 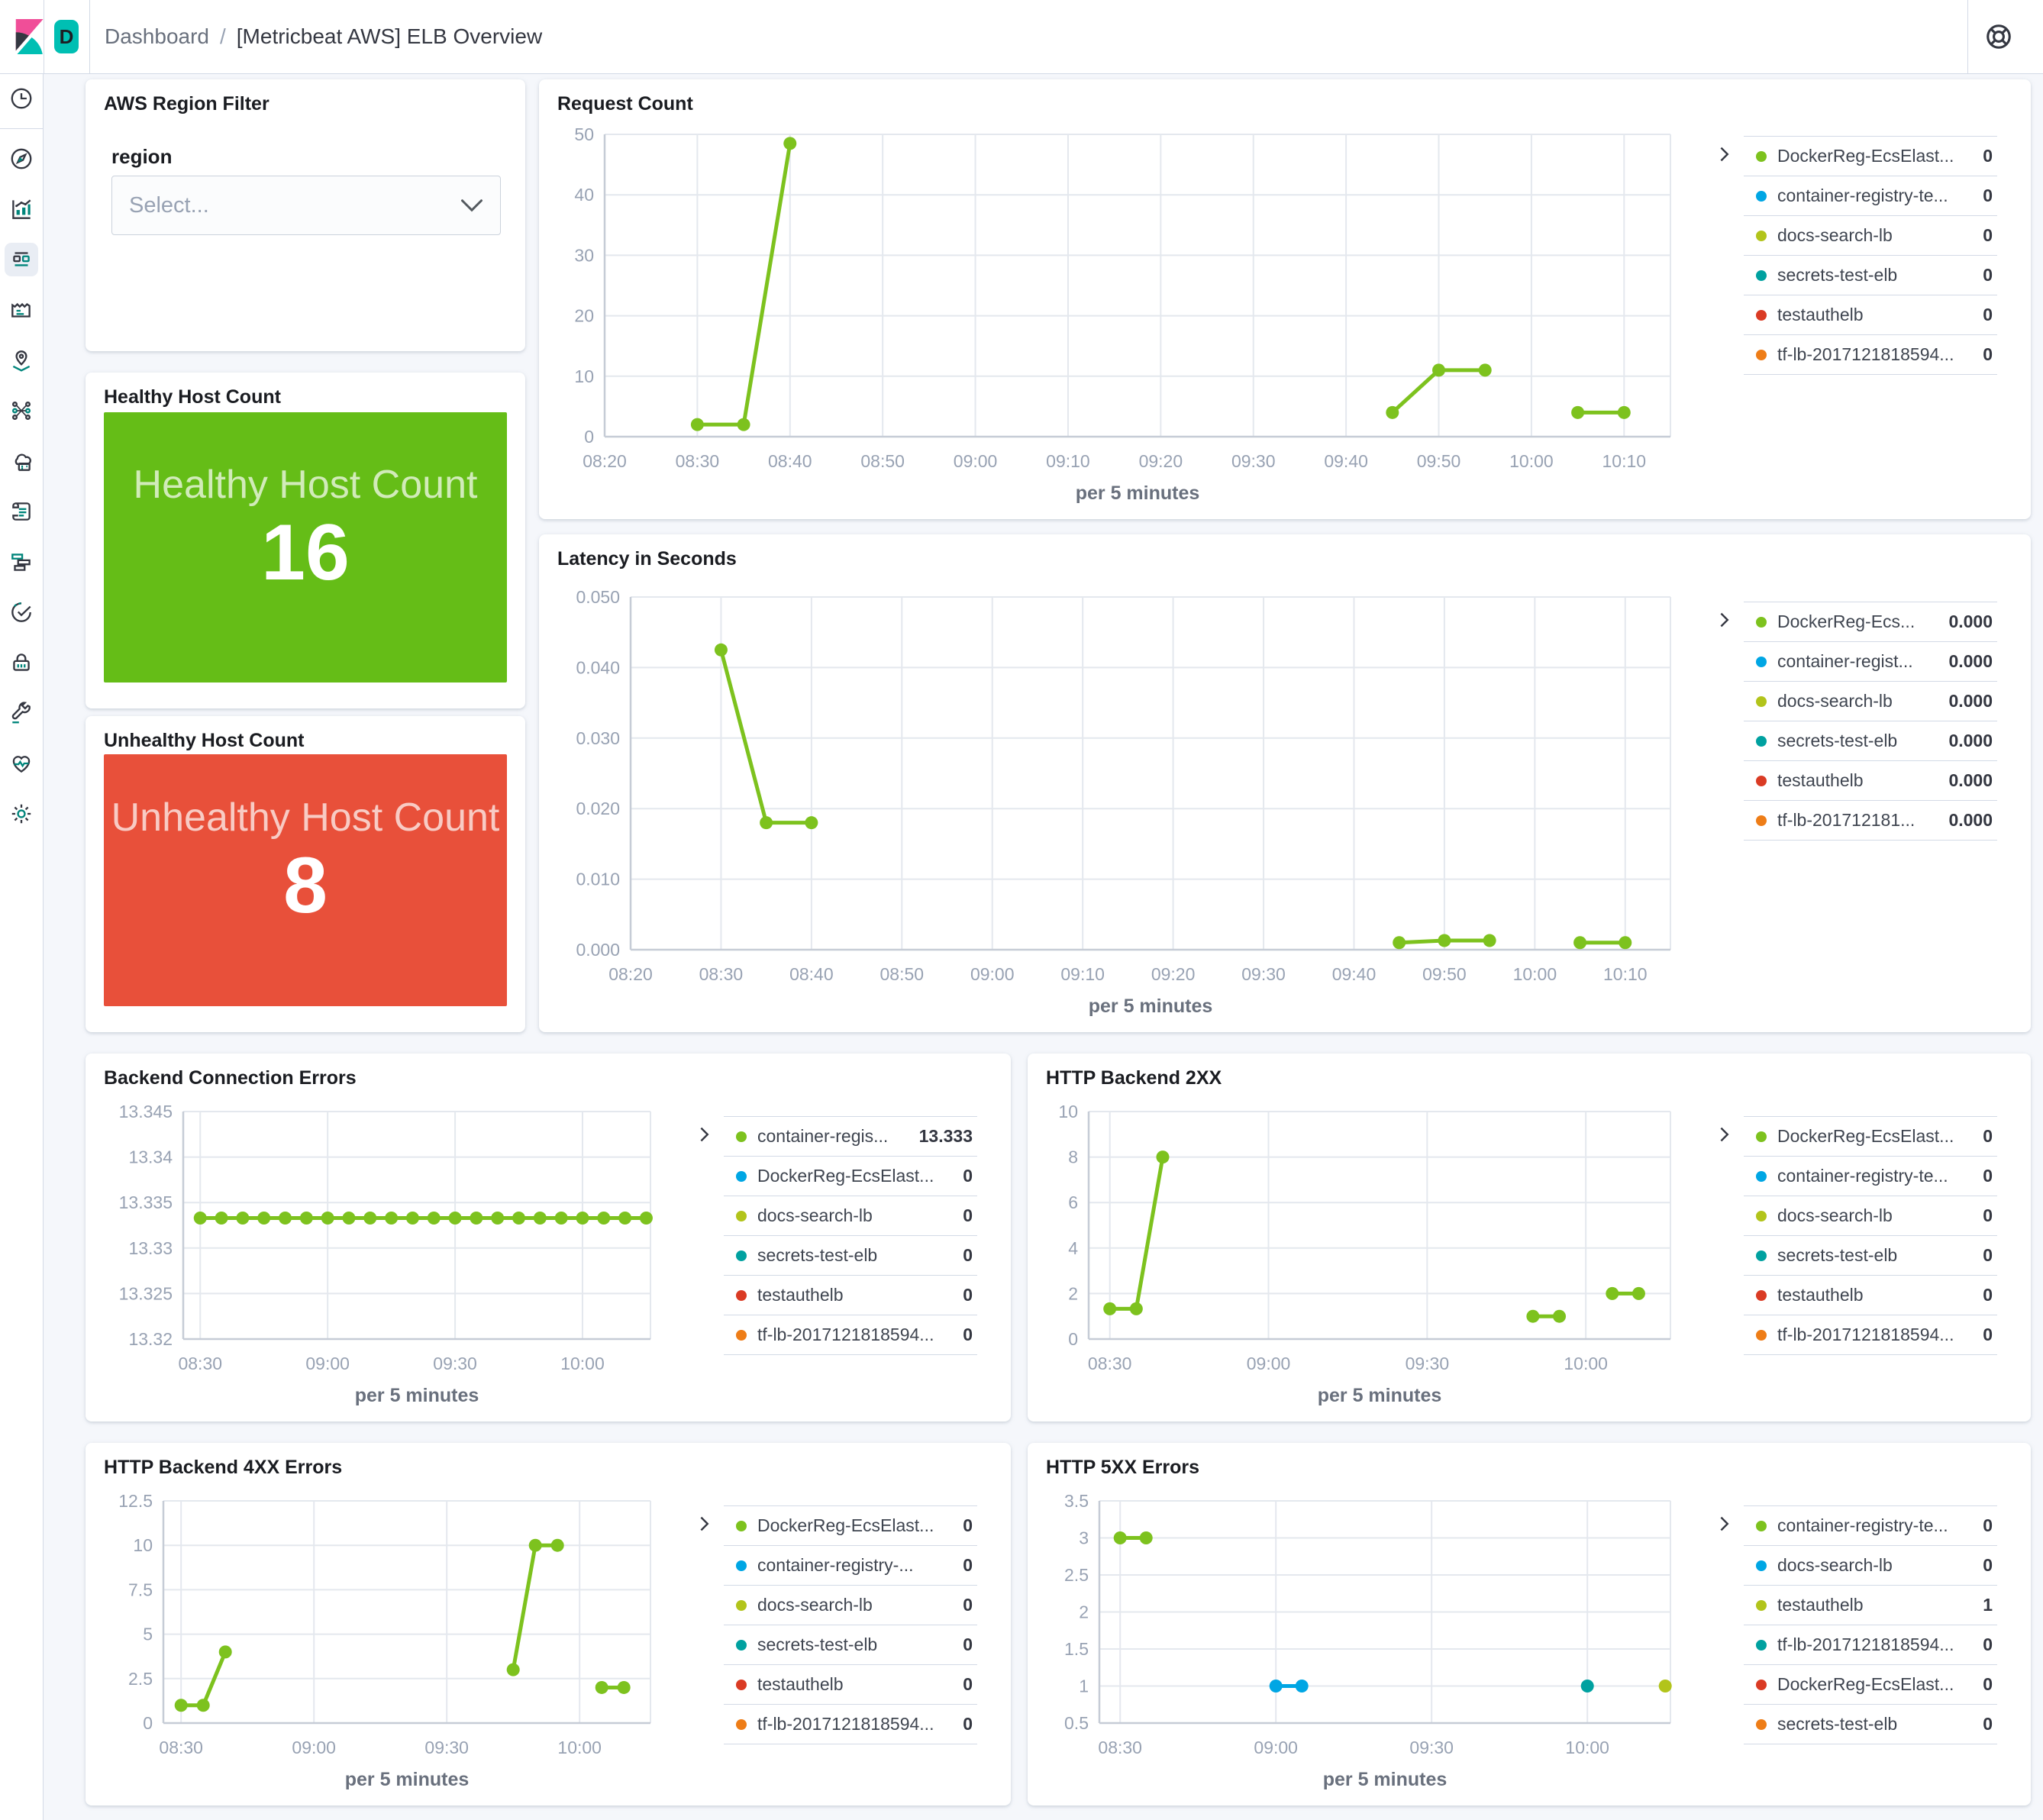 I want to click on sidebar-item-discover, so click(x=21, y=159).